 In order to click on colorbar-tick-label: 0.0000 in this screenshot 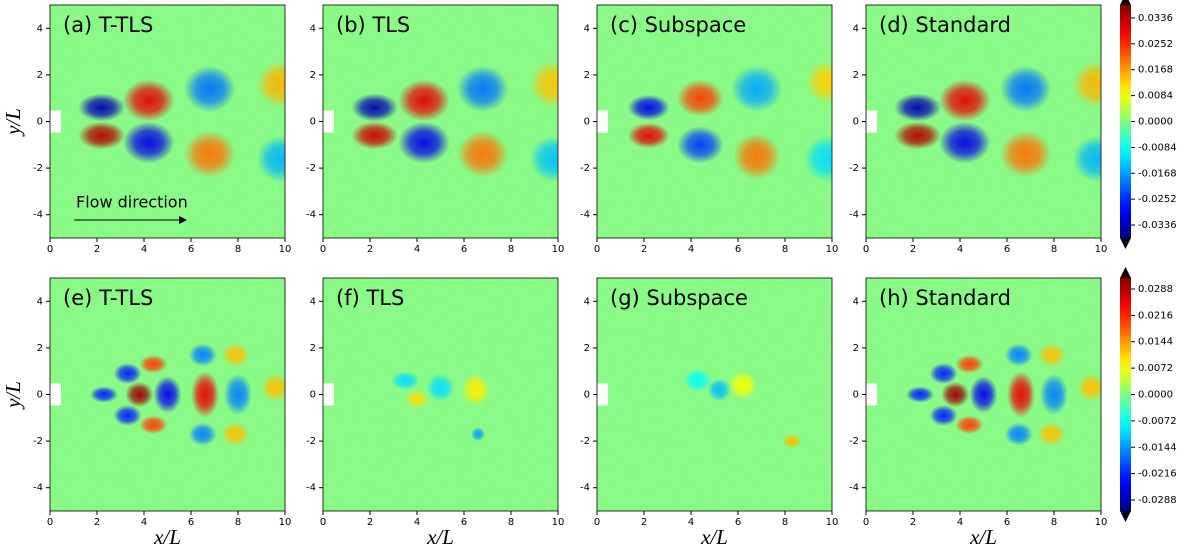, I will do `click(1155, 122)`.